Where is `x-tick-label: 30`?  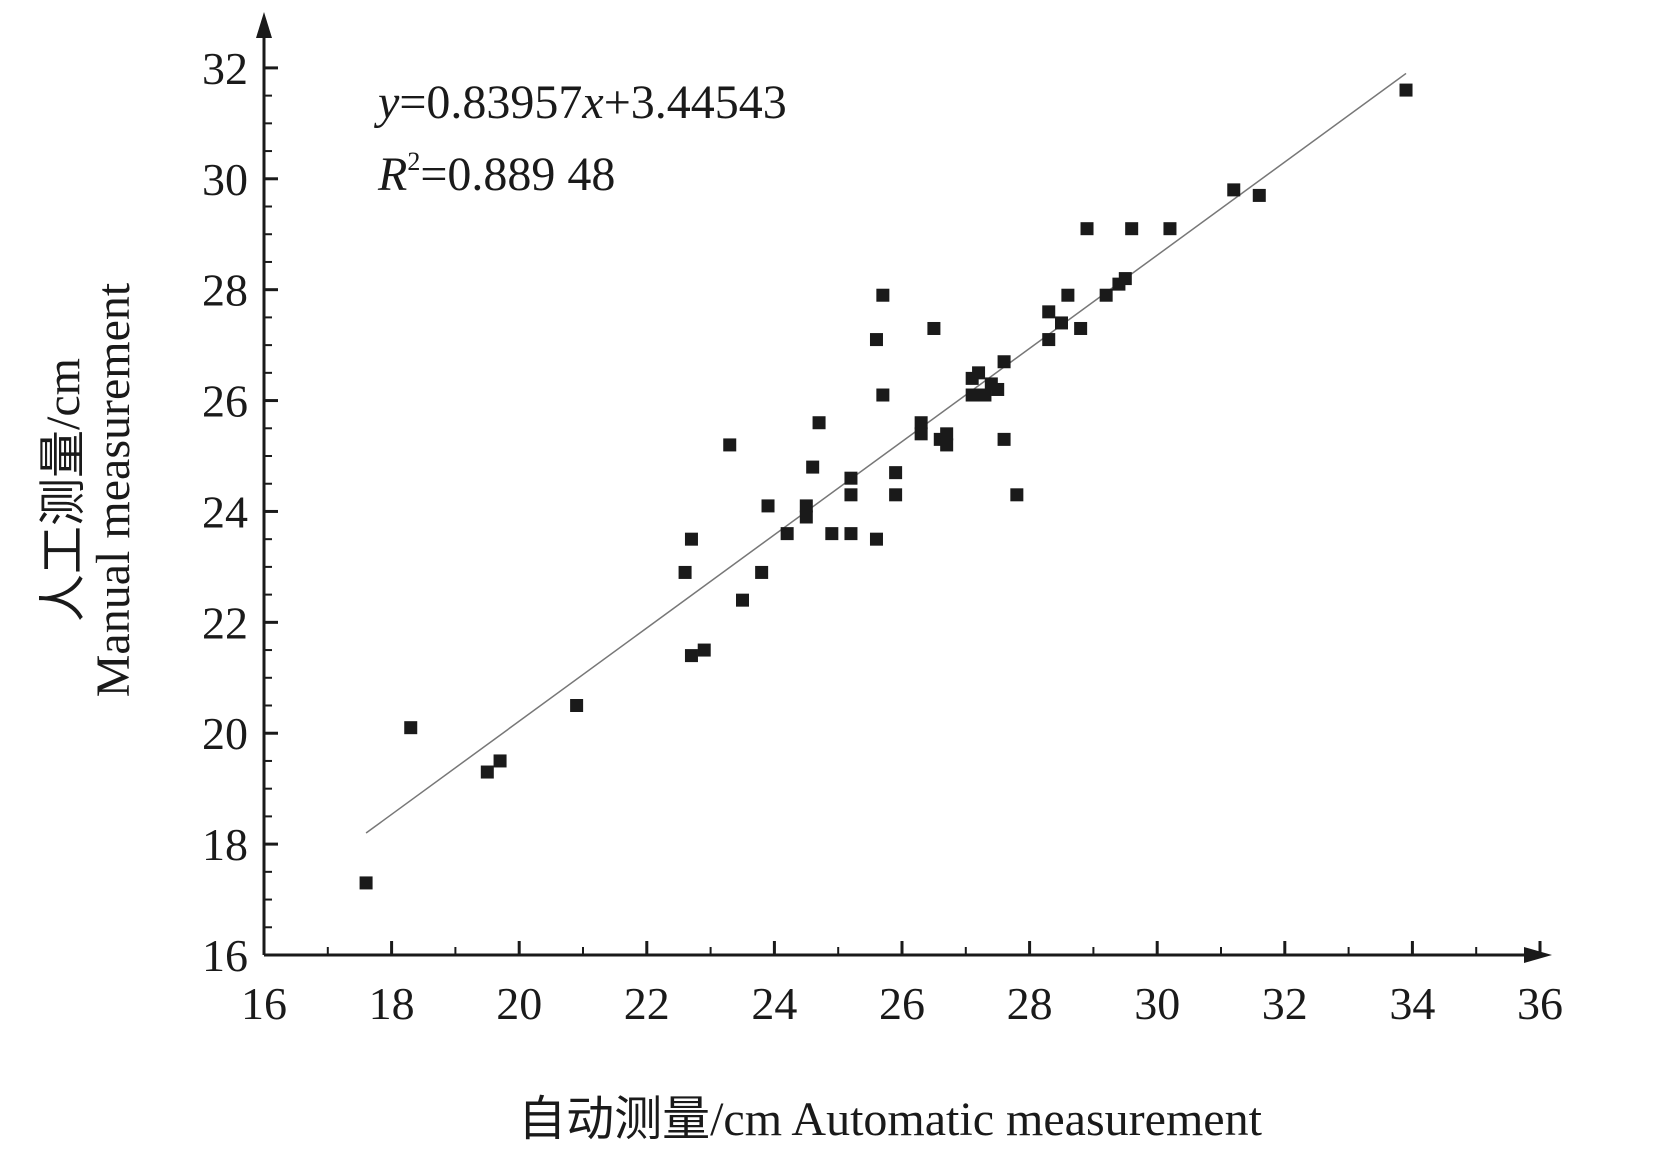
x-tick-label: 30 is located at coordinates (1157, 1003).